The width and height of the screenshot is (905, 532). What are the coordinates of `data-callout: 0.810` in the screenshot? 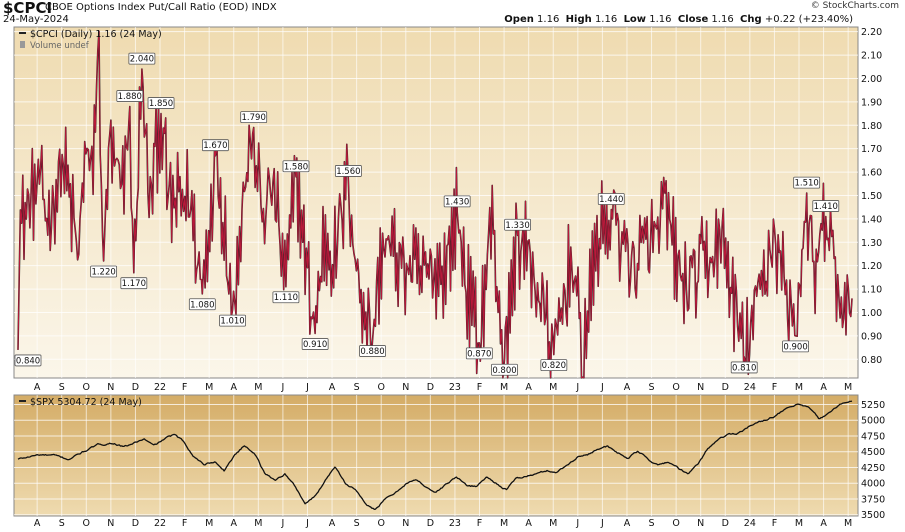 It's located at (744, 367).